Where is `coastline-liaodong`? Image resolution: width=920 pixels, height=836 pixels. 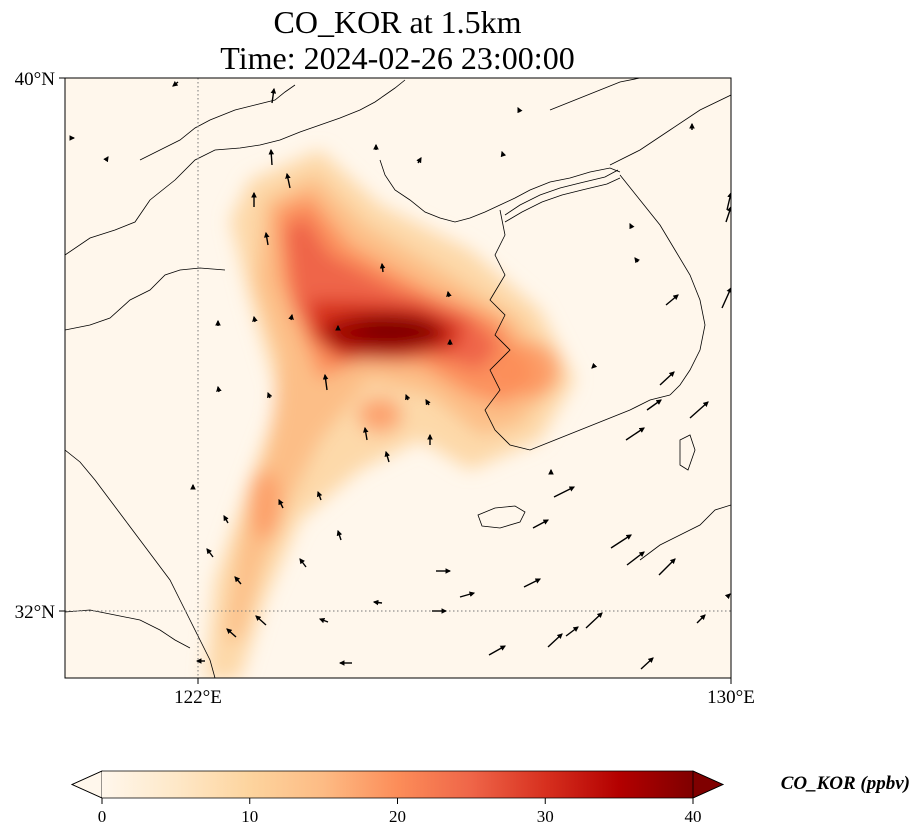 coastline-liaodong is located at coordinates (235, 167).